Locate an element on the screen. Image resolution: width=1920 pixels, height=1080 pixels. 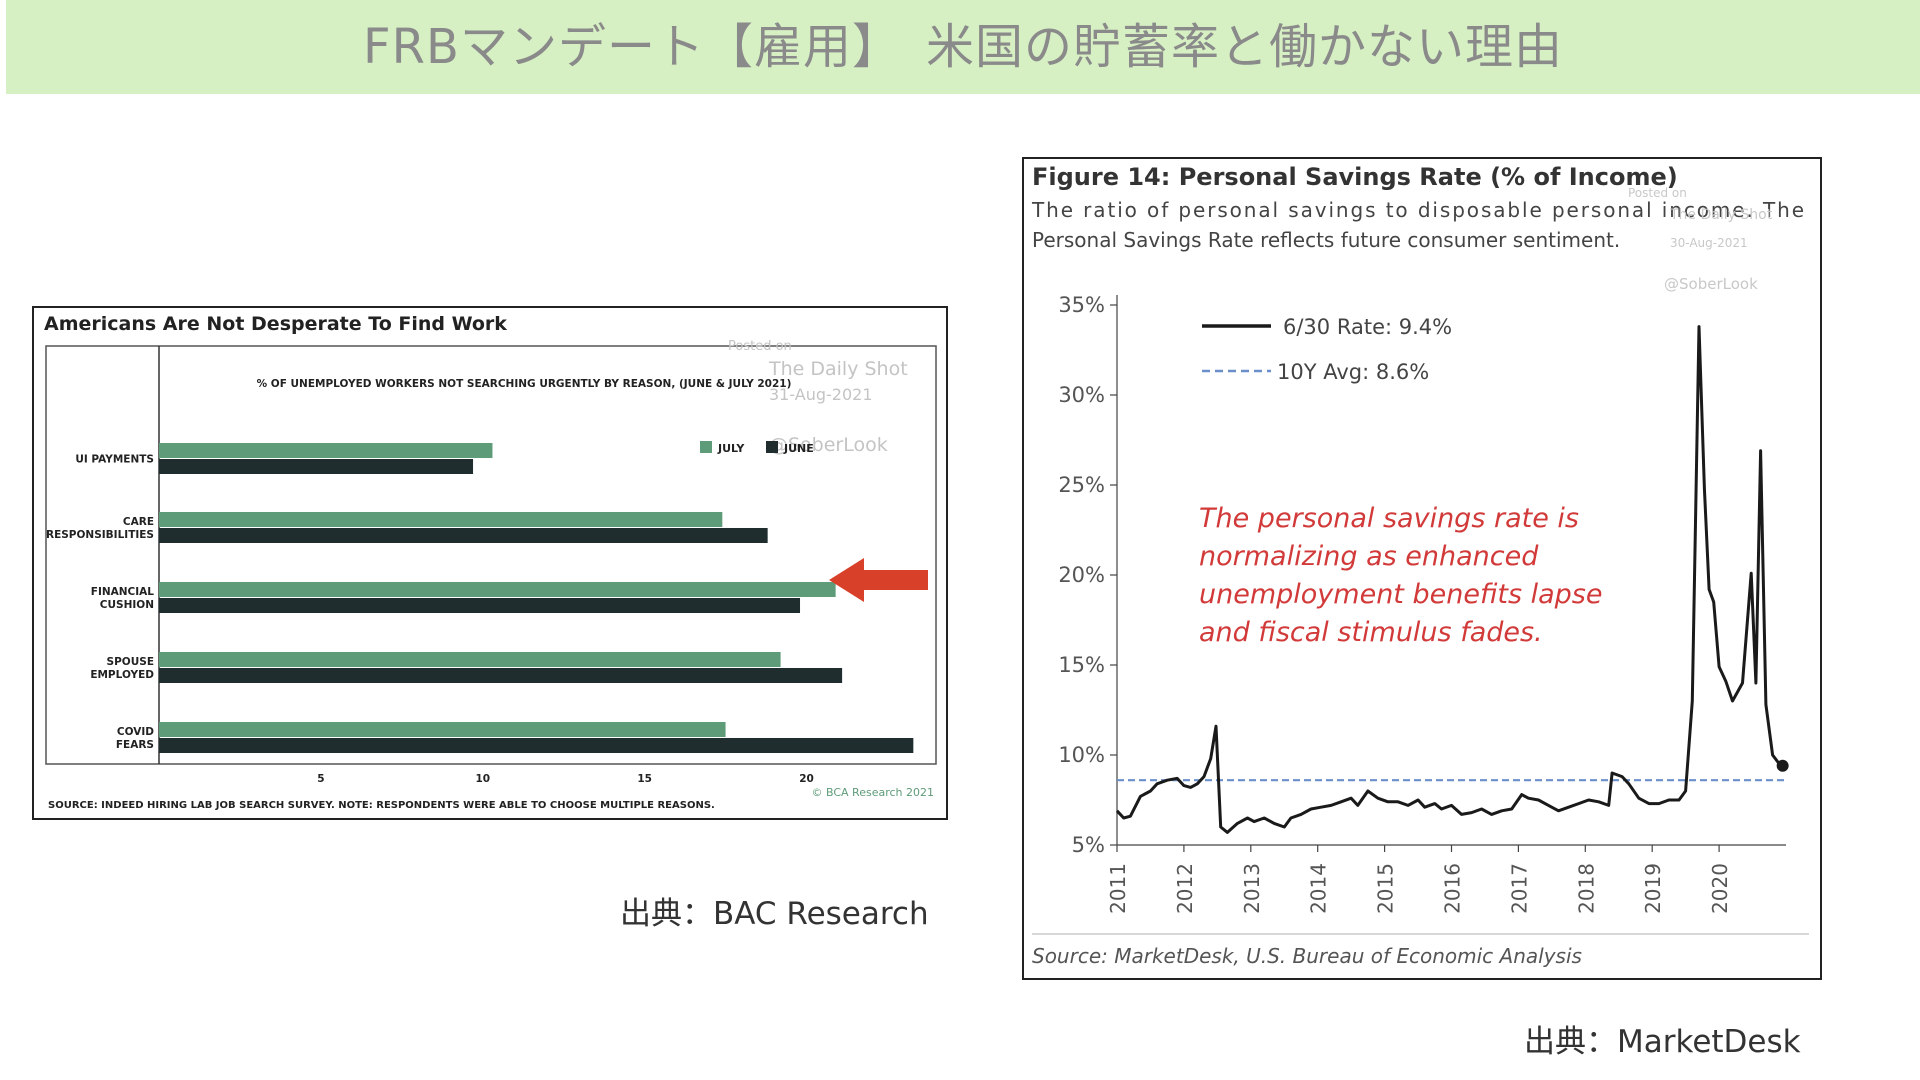
bar-x-tick-label: 5 is located at coordinates (320, 779).